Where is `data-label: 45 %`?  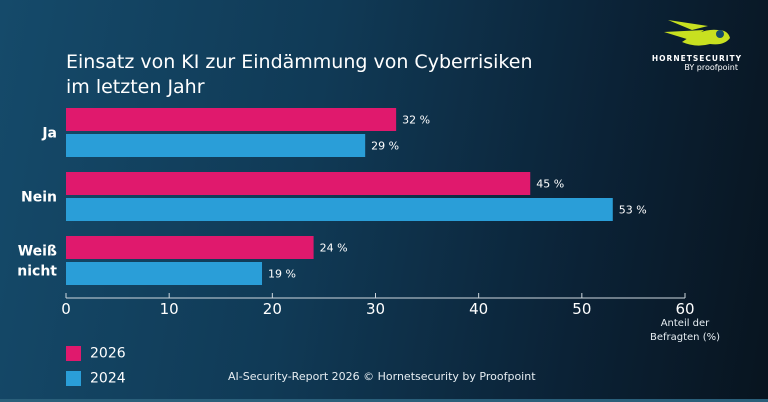 data-label: 45 % is located at coordinates (550, 184).